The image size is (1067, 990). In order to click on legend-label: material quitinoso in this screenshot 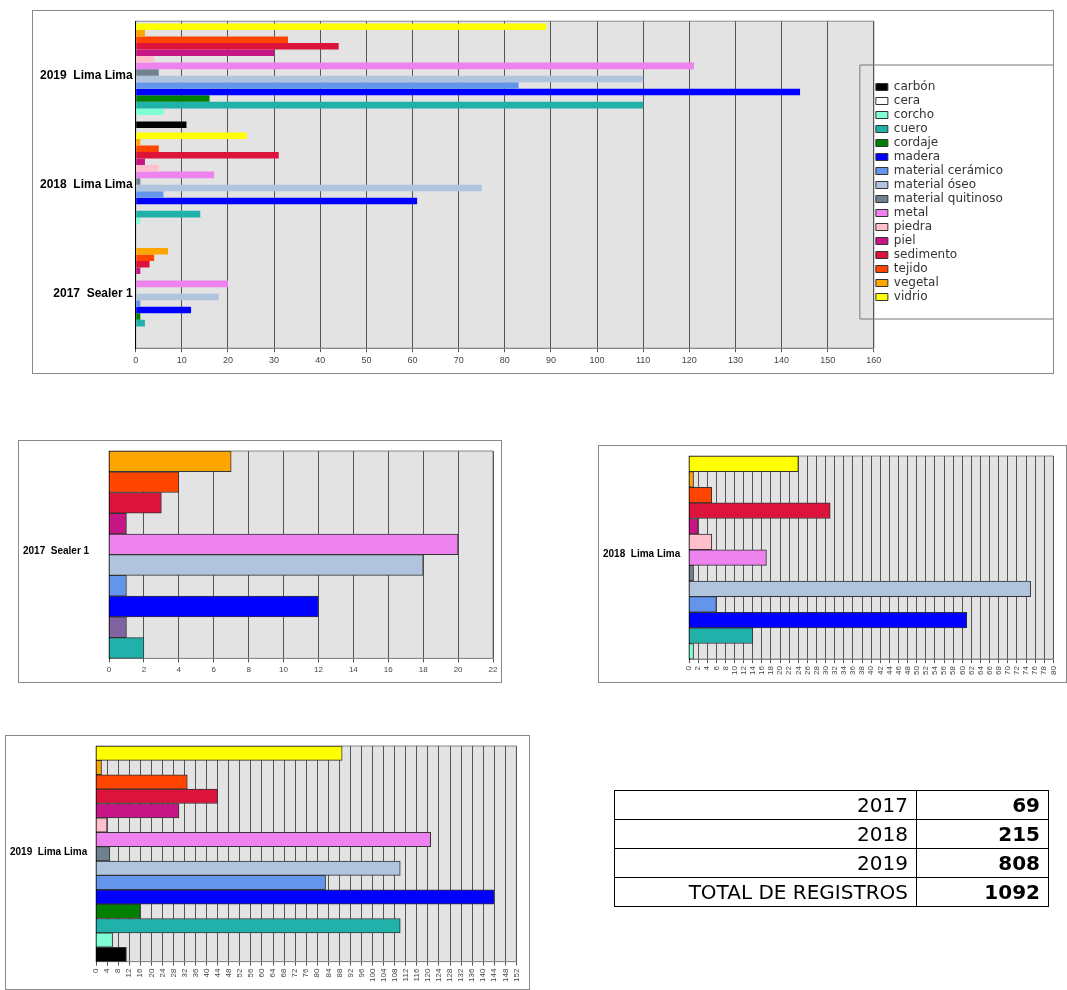, I will do `click(948, 198)`.